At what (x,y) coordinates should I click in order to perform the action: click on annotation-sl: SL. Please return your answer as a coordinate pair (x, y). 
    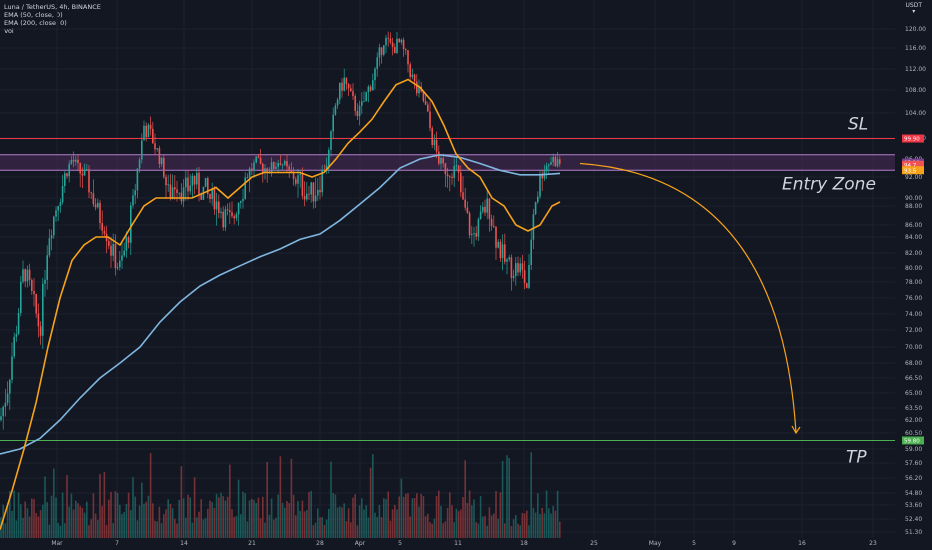
    Looking at the image, I should click on (858, 125).